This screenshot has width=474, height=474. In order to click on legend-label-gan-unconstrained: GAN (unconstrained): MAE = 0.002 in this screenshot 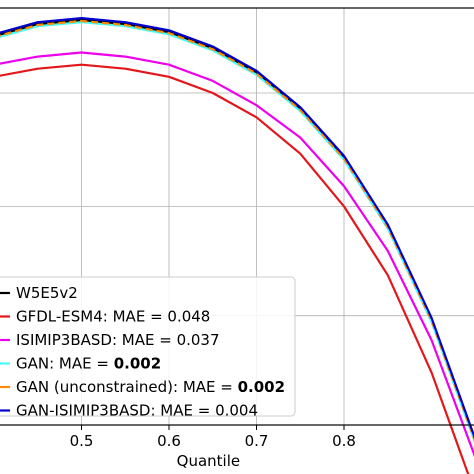, I will do `click(150, 387)`.